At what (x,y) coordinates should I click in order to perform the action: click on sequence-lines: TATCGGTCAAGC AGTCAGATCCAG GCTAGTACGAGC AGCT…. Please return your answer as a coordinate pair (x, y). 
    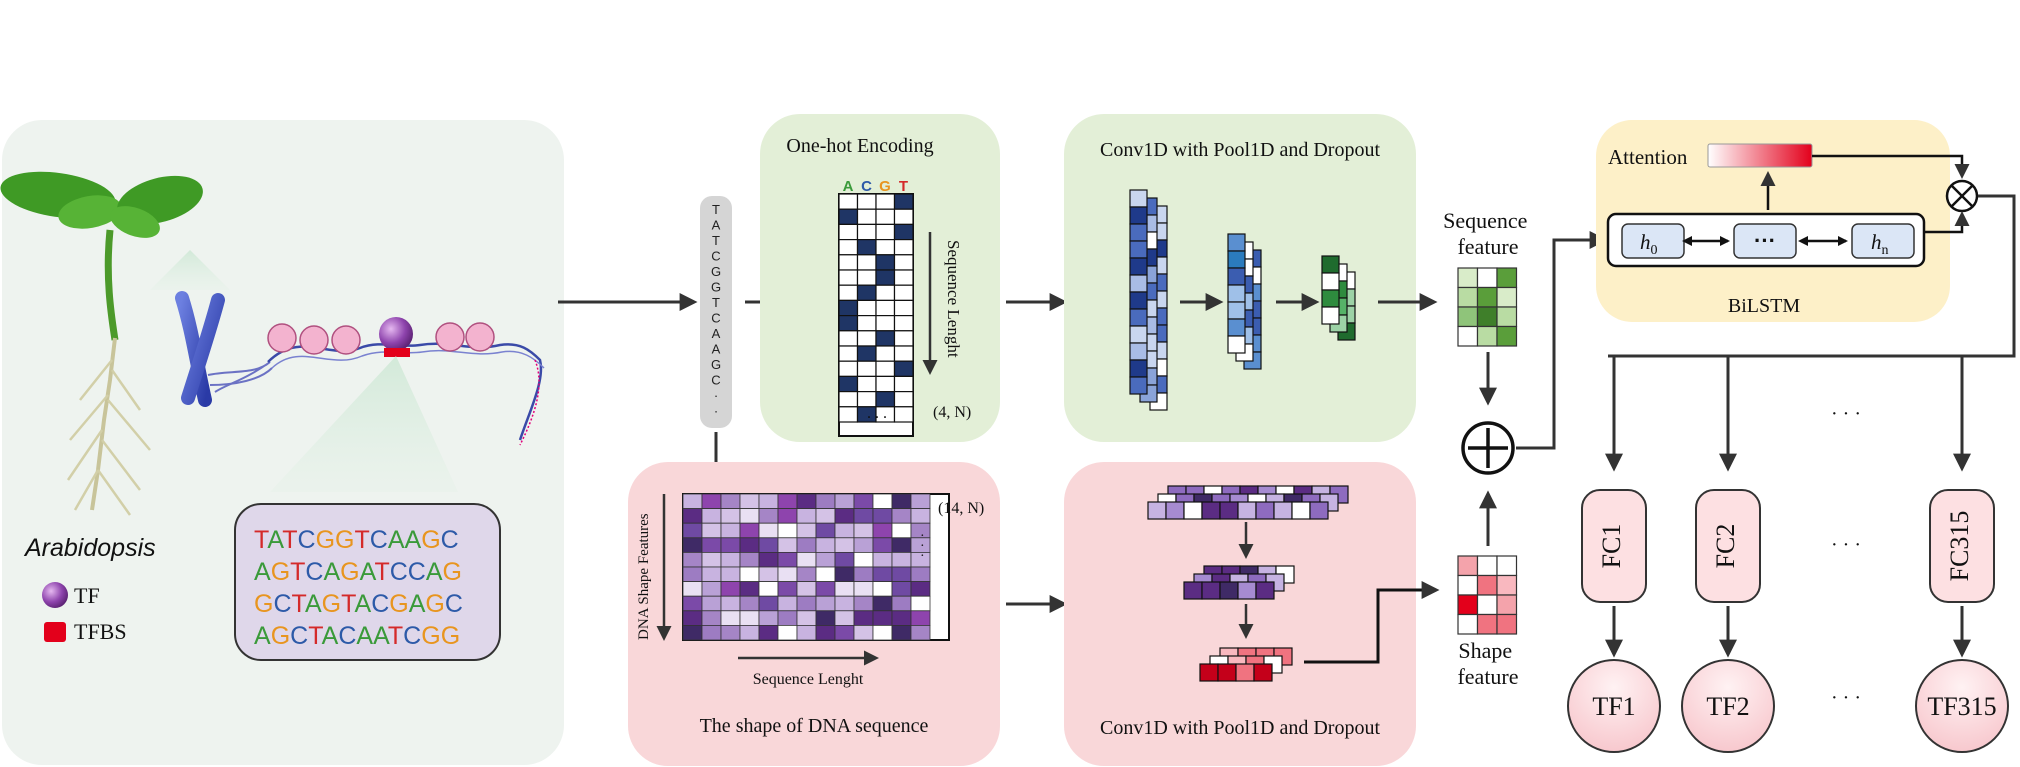
    Looking at the image, I should click on (358, 588).